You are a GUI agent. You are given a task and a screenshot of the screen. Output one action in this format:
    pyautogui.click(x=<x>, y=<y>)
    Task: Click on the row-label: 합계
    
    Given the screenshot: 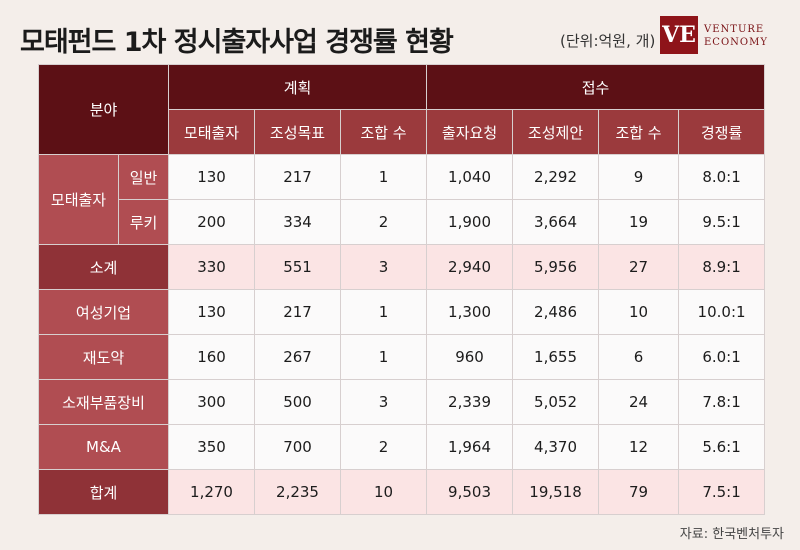 What is the action you would take?
    pyautogui.click(x=103, y=492)
    